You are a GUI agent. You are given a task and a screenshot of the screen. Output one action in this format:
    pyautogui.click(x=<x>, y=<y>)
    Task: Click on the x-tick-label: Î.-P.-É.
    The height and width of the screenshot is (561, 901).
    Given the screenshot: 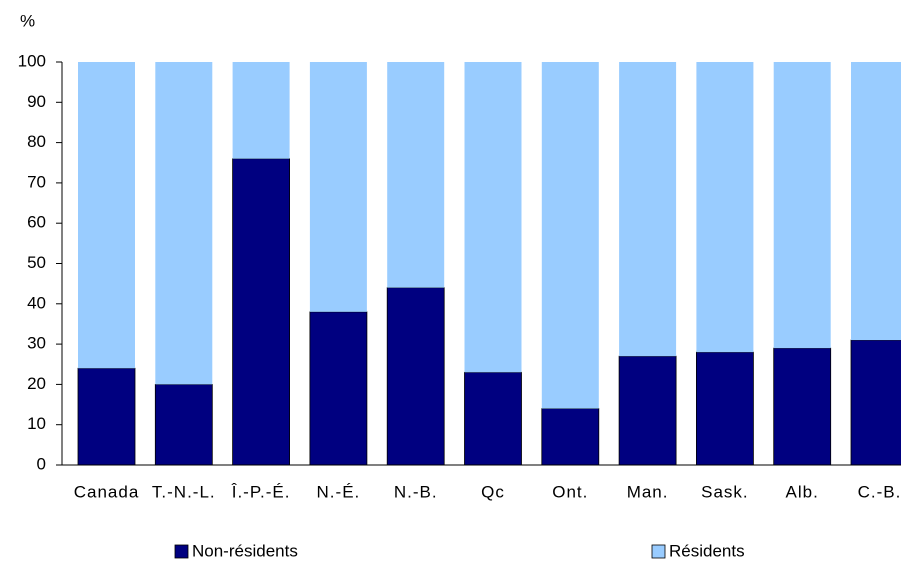 What is the action you would take?
    pyautogui.click(x=261, y=491)
    